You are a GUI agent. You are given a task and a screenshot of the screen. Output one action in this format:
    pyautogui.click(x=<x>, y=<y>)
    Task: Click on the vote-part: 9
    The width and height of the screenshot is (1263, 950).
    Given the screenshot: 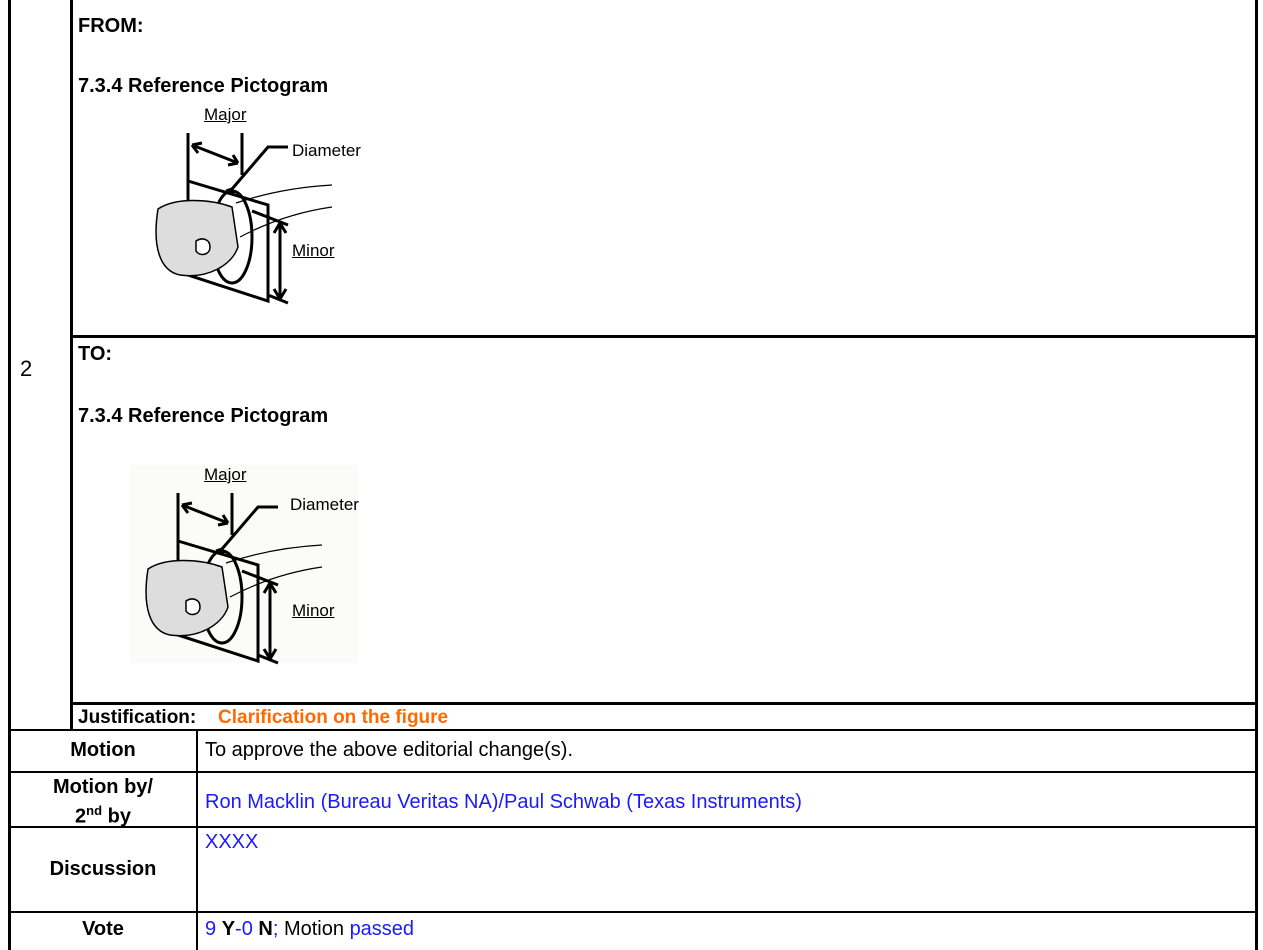 What is the action you would take?
    pyautogui.click(x=211, y=929)
    